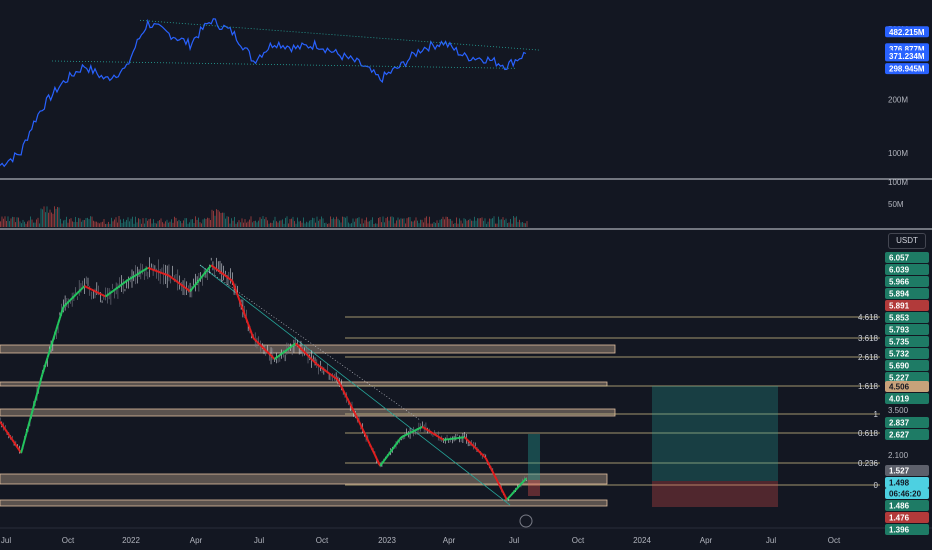 The image size is (932, 550). What do you see at coordinates (907, 49) in the screenshot?
I see `price-tag-label: 376.877M` at bounding box center [907, 49].